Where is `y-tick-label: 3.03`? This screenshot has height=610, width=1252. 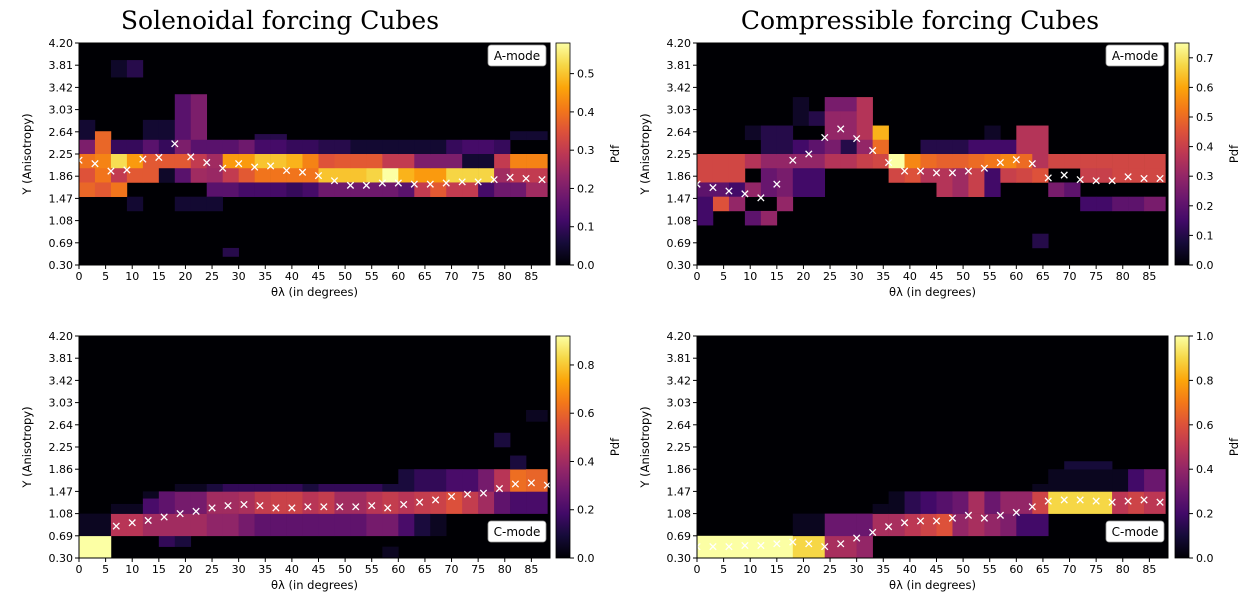 y-tick-label: 3.03 is located at coordinates (61, 403).